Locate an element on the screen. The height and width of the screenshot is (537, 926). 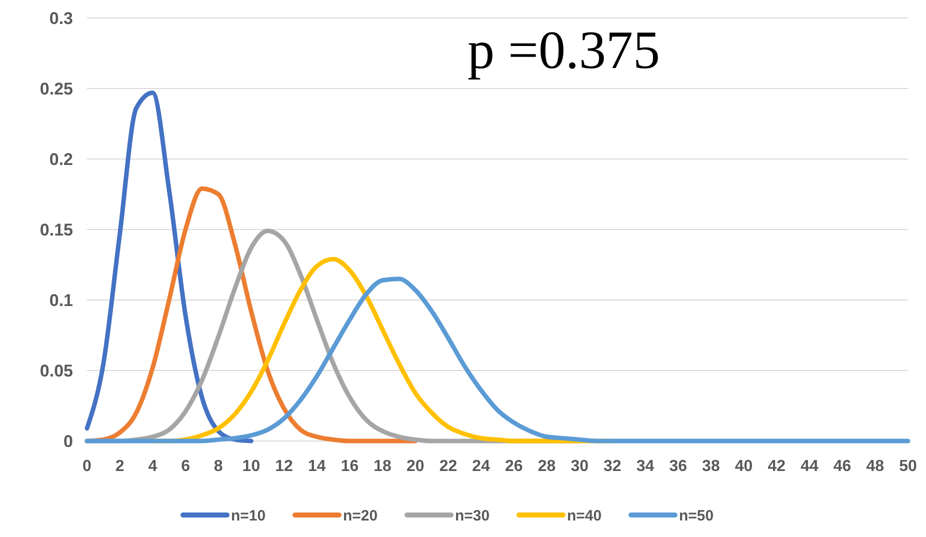
x-tick-label: 46 is located at coordinates (842, 466).